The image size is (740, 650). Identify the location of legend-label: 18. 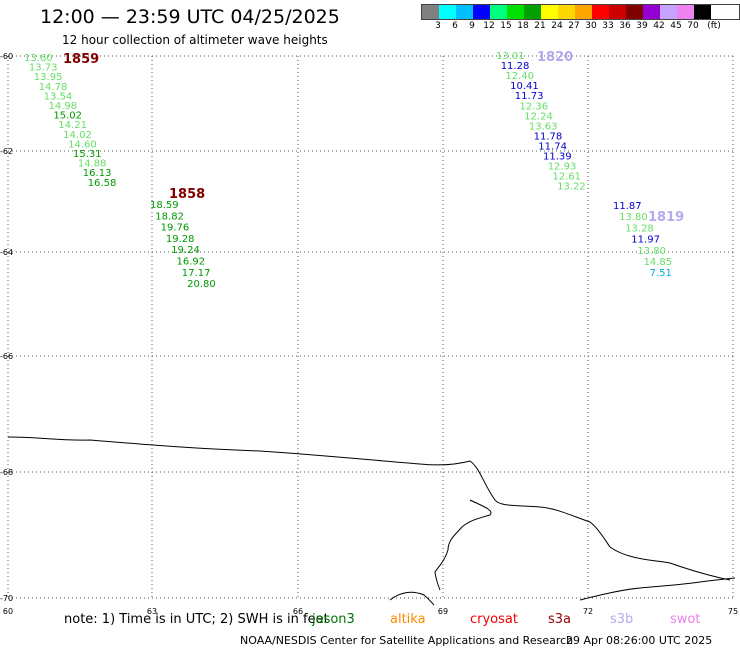
(523, 26).